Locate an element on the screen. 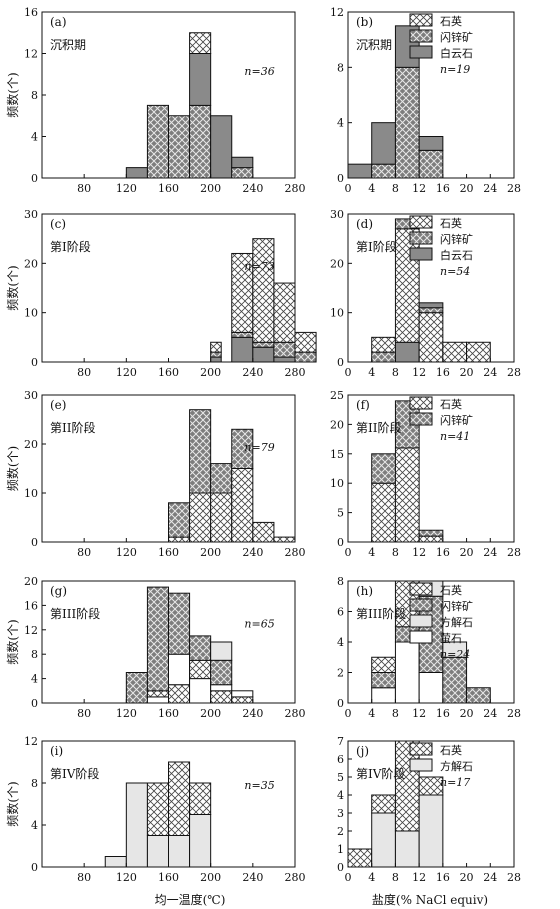 The width and height of the screenshot is (560, 909). panel-tag-g: (g) is located at coordinates (58, 591).